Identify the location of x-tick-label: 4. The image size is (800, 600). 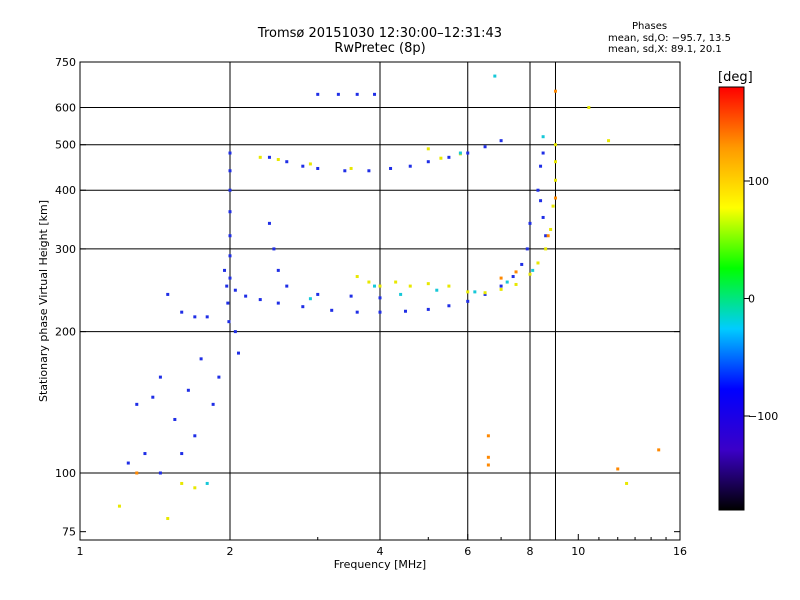
(380, 551).